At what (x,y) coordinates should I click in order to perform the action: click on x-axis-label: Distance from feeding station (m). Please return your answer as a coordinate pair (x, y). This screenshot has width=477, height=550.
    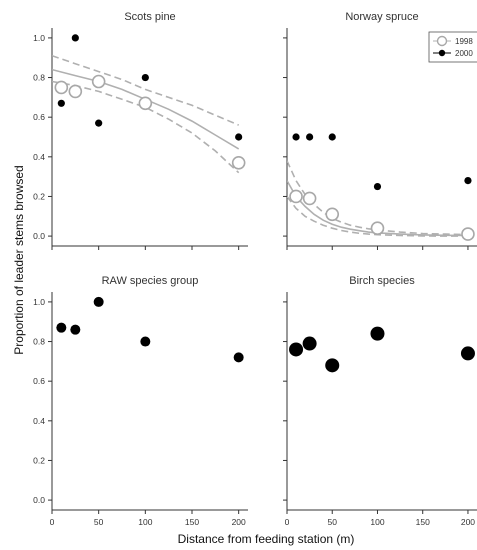
    Looking at the image, I should click on (266, 539).